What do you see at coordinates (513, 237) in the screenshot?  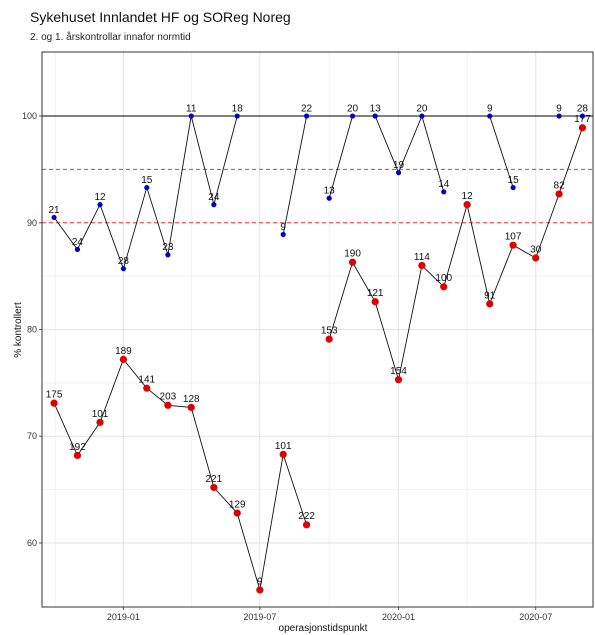 I see `data-label: 107` at bounding box center [513, 237].